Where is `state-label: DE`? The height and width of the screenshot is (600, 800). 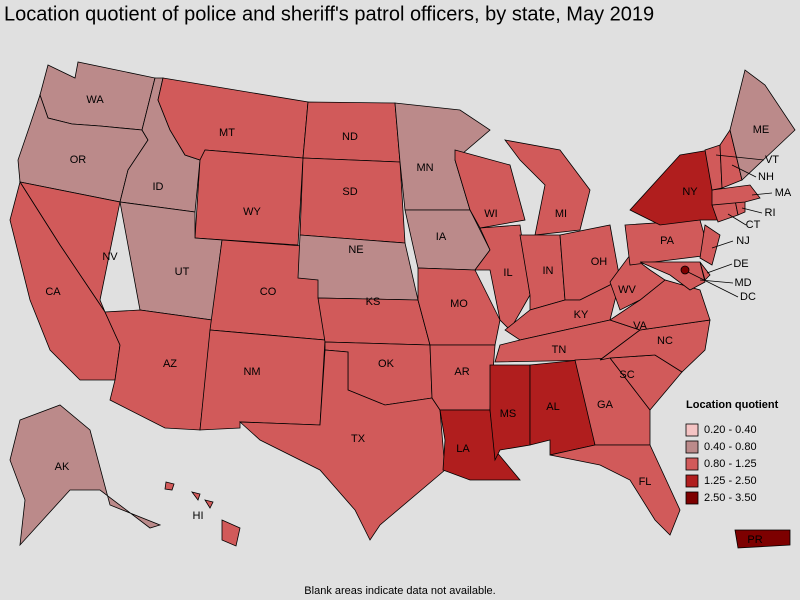
state-label: DE is located at coordinates (740, 264).